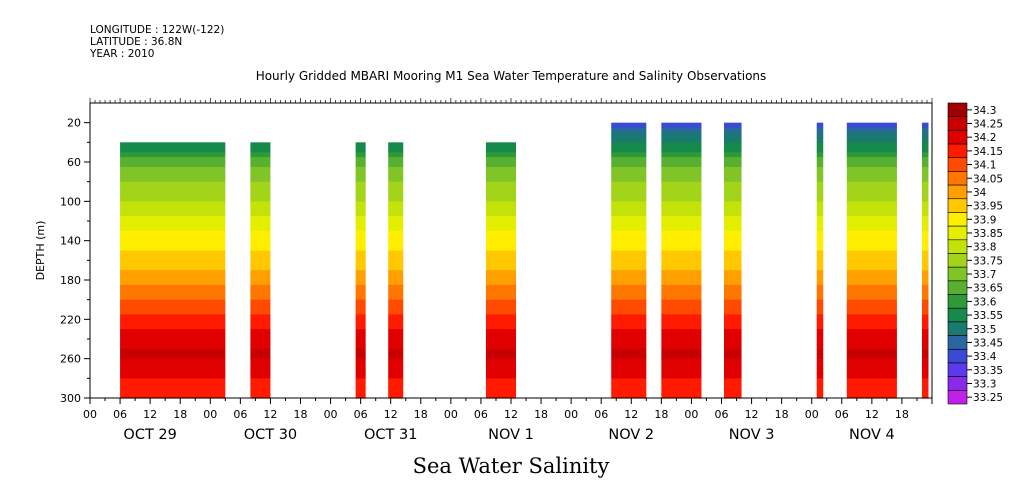 The height and width of the screenshot is (504, 1009). I want to click on legend-swatch, so click(957, 192).